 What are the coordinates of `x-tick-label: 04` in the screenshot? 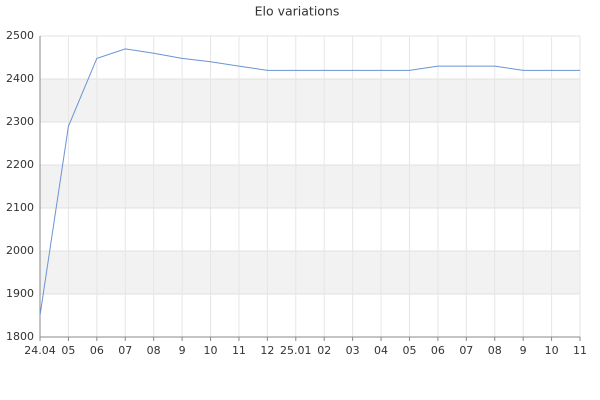 It's located at (381, 350).